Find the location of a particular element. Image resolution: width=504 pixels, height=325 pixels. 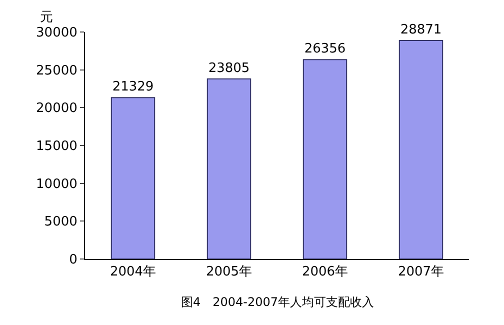

data-label: 23805 is located at coordinates (229, 68).